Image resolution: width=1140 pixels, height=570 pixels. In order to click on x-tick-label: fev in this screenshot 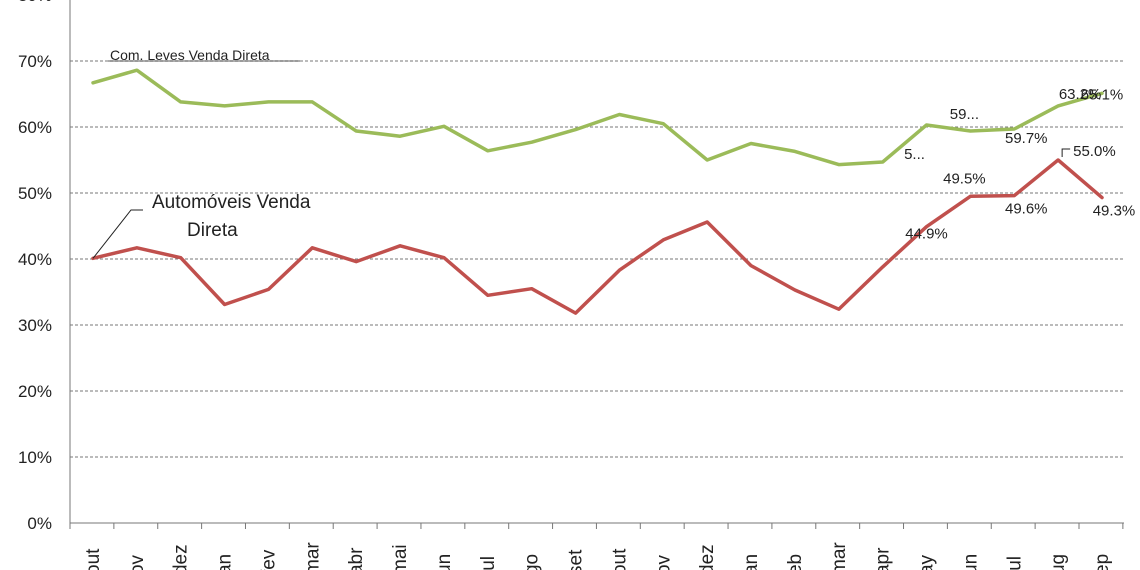, I will do `click(268, 559)`.